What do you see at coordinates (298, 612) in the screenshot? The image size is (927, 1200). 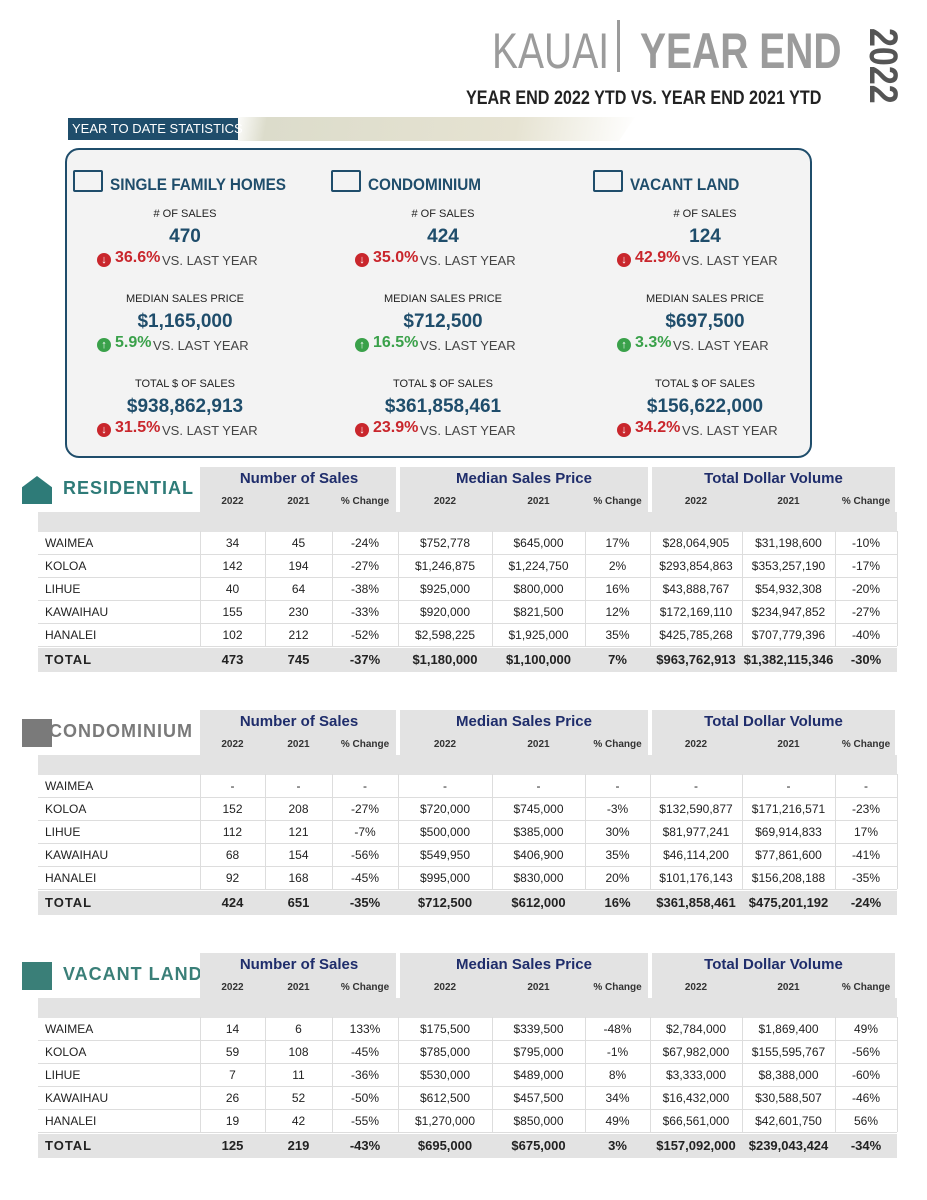 I see `cell: 230` at bounding box center [298, 612].